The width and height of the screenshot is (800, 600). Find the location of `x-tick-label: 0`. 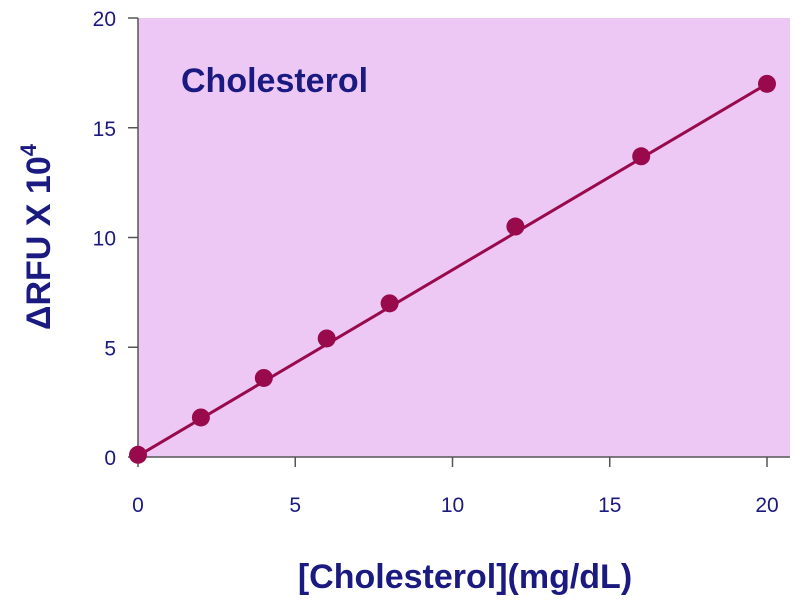

x-tick-label: 0 is located at coordinates (138, 505).